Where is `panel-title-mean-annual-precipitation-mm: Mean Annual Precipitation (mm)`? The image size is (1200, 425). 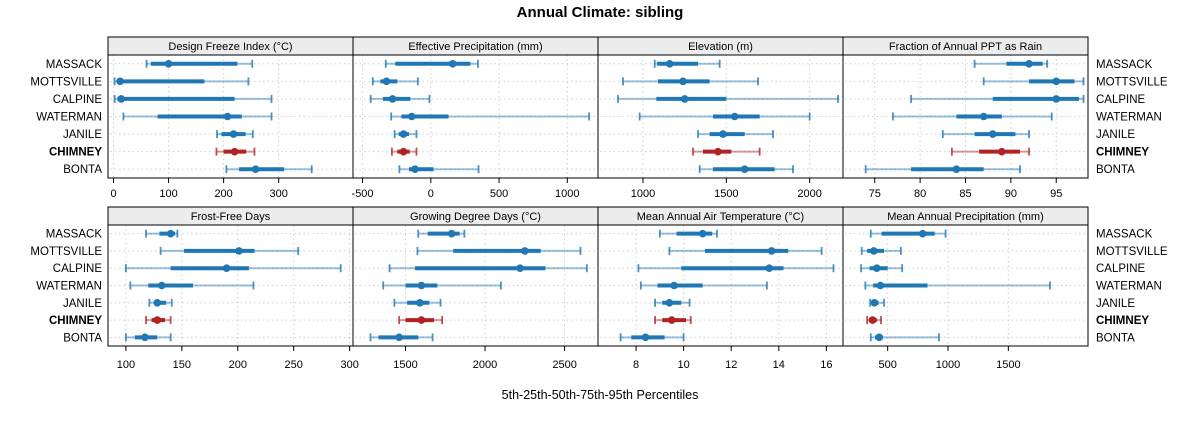
panel-title-mean-annual-precipitation-mm: Mean Annual Precipitation (mm) is located at coordinates (965, 217).